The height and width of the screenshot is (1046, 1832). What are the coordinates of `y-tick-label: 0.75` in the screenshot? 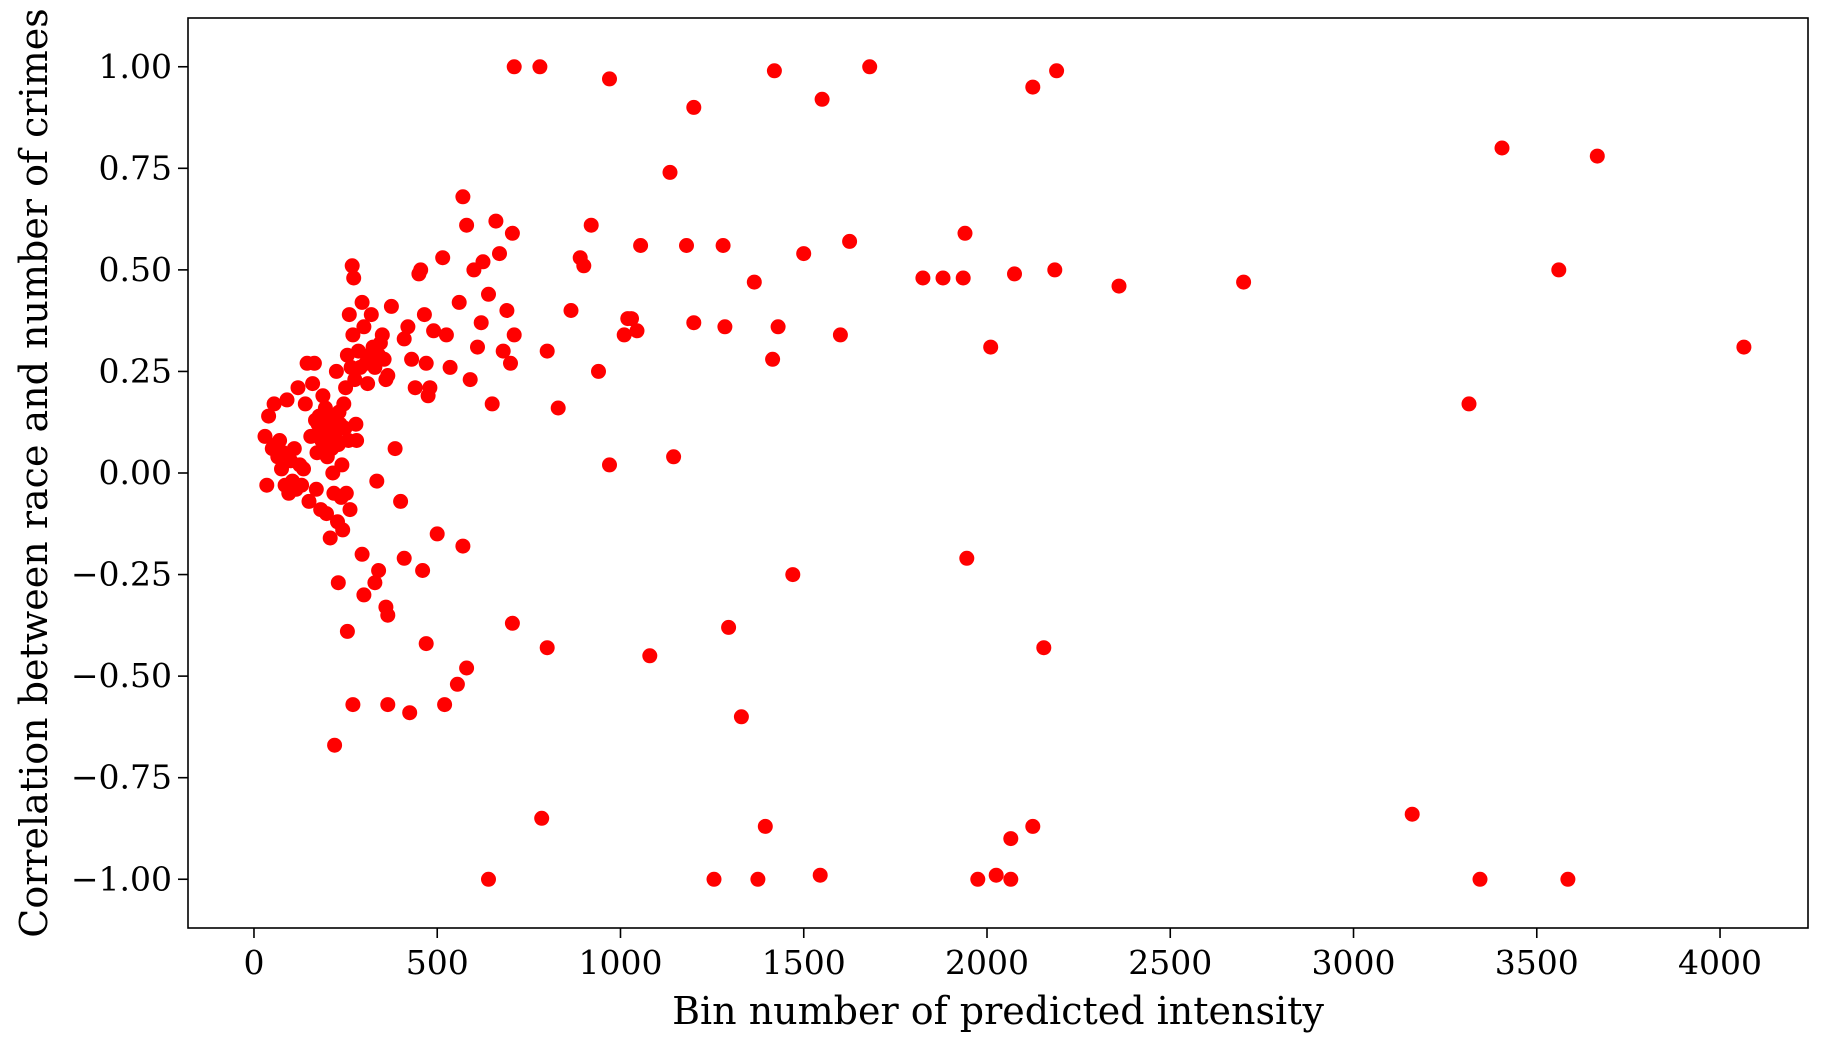 It's located at (135, 167).